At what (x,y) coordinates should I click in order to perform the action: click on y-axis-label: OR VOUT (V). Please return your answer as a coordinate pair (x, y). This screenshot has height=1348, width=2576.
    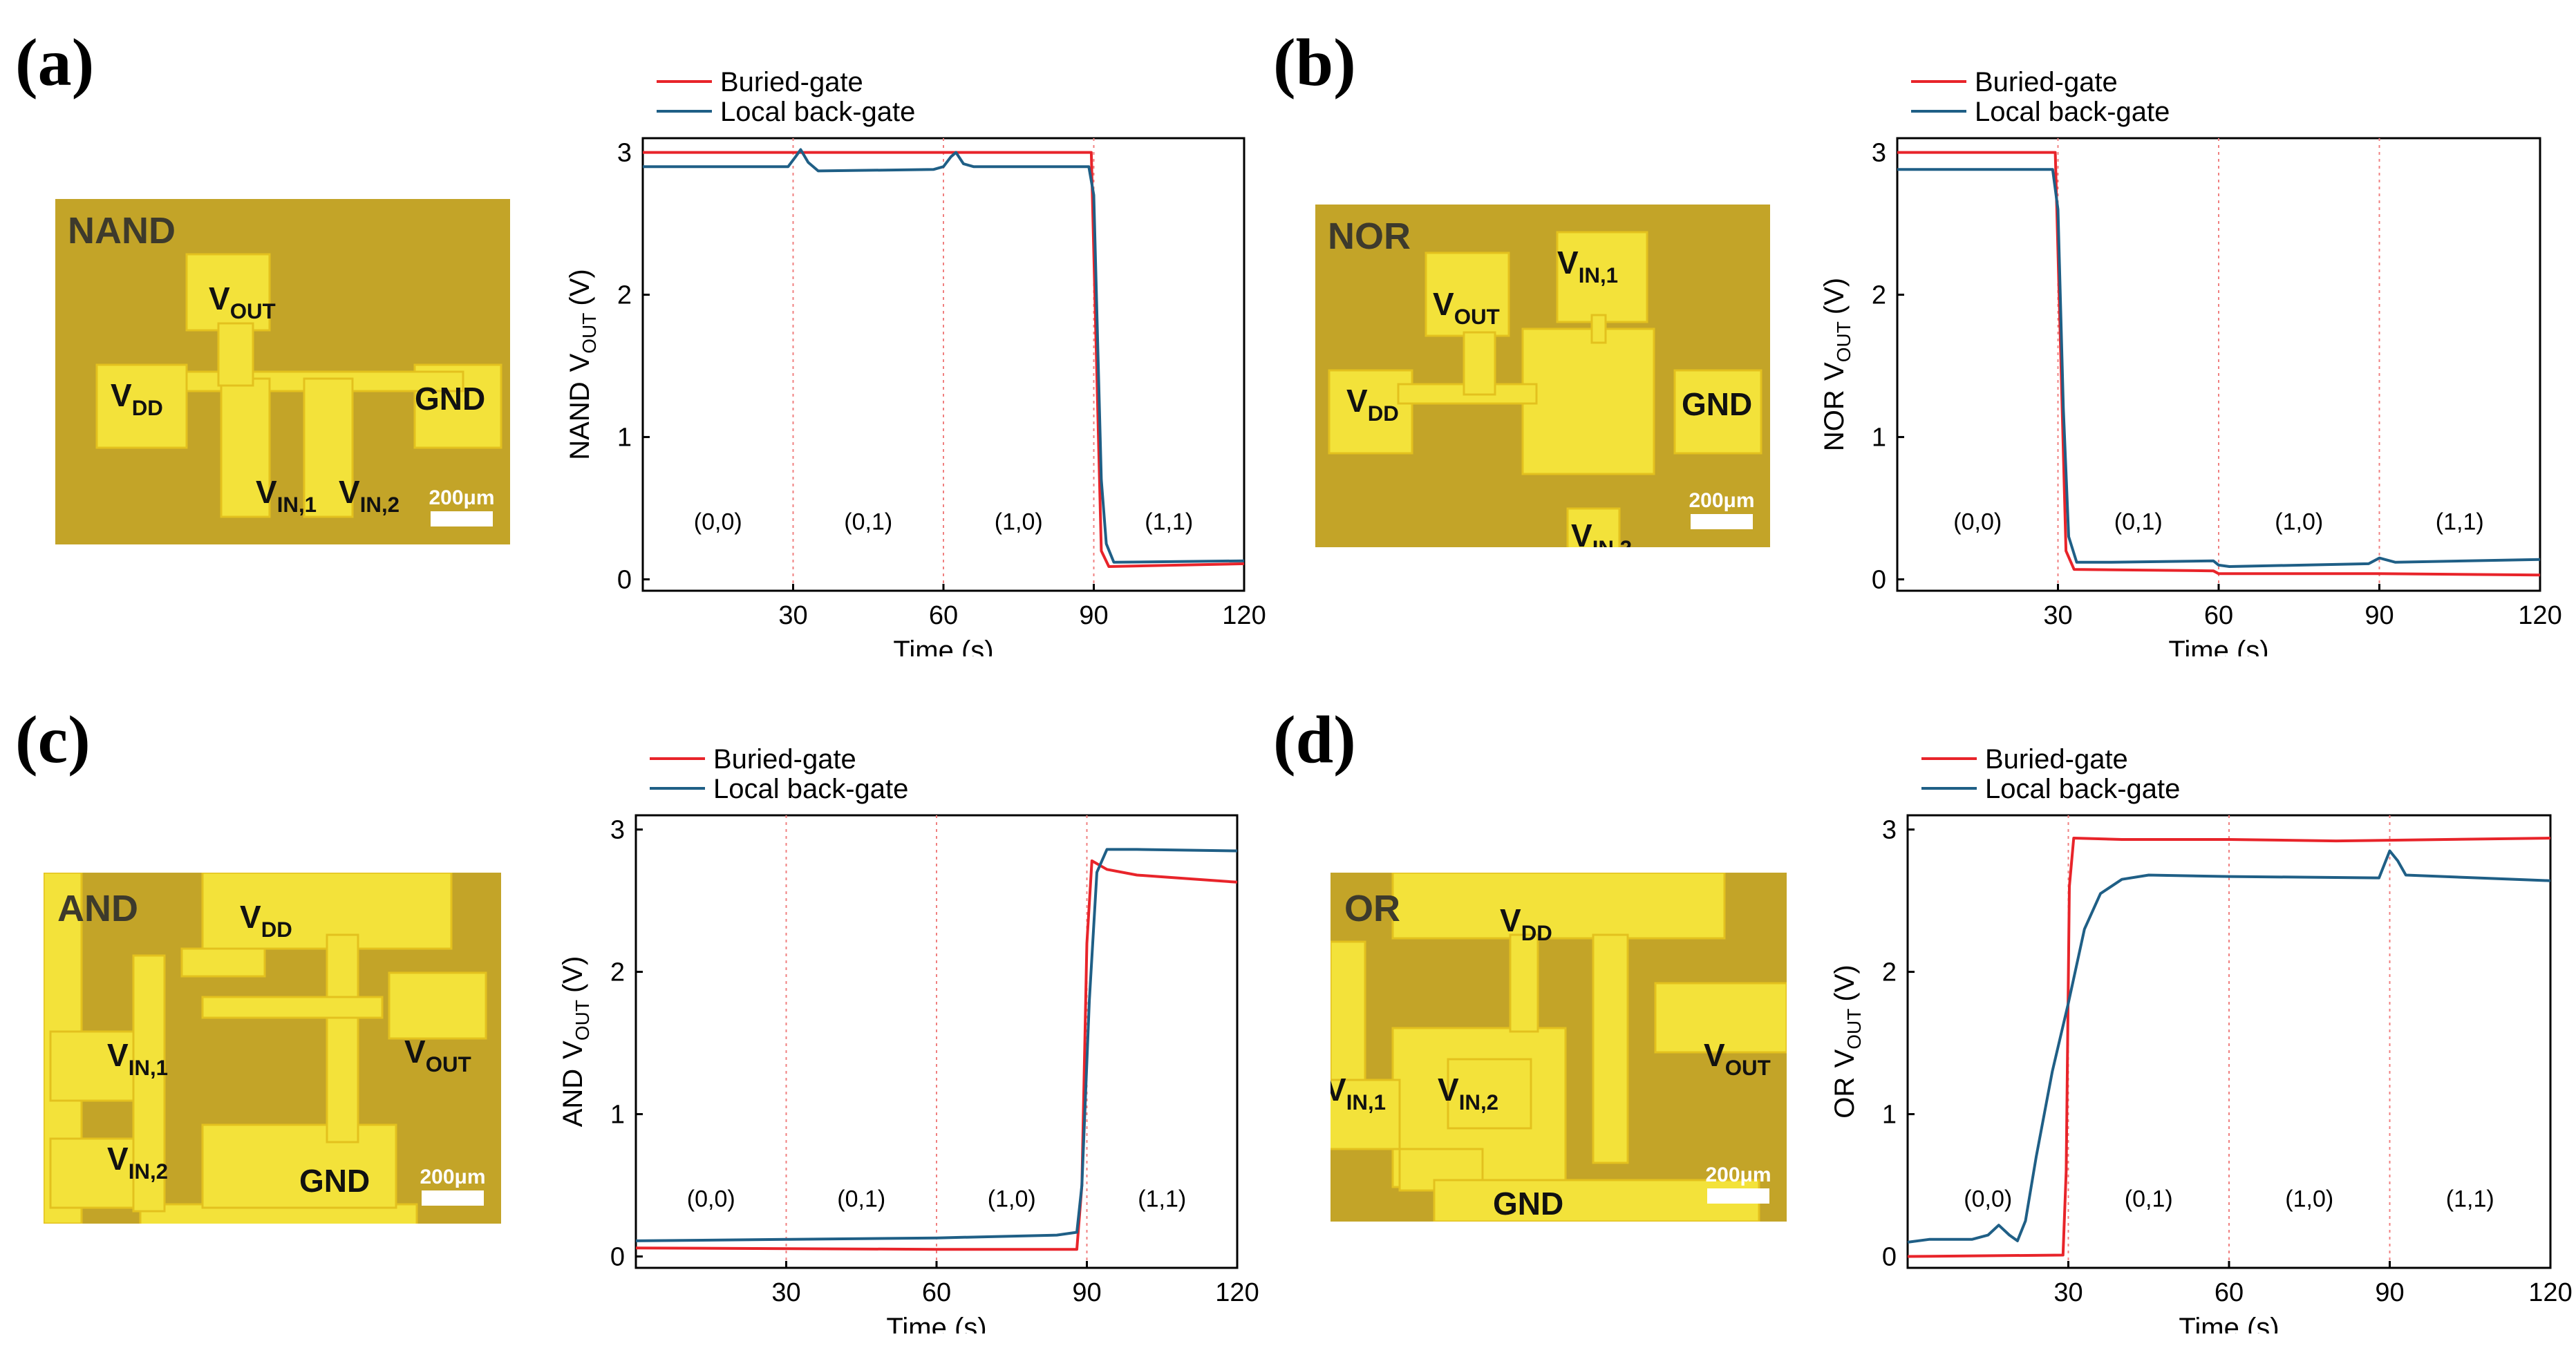
    Looking at the image, I should click on (1847, 1041).